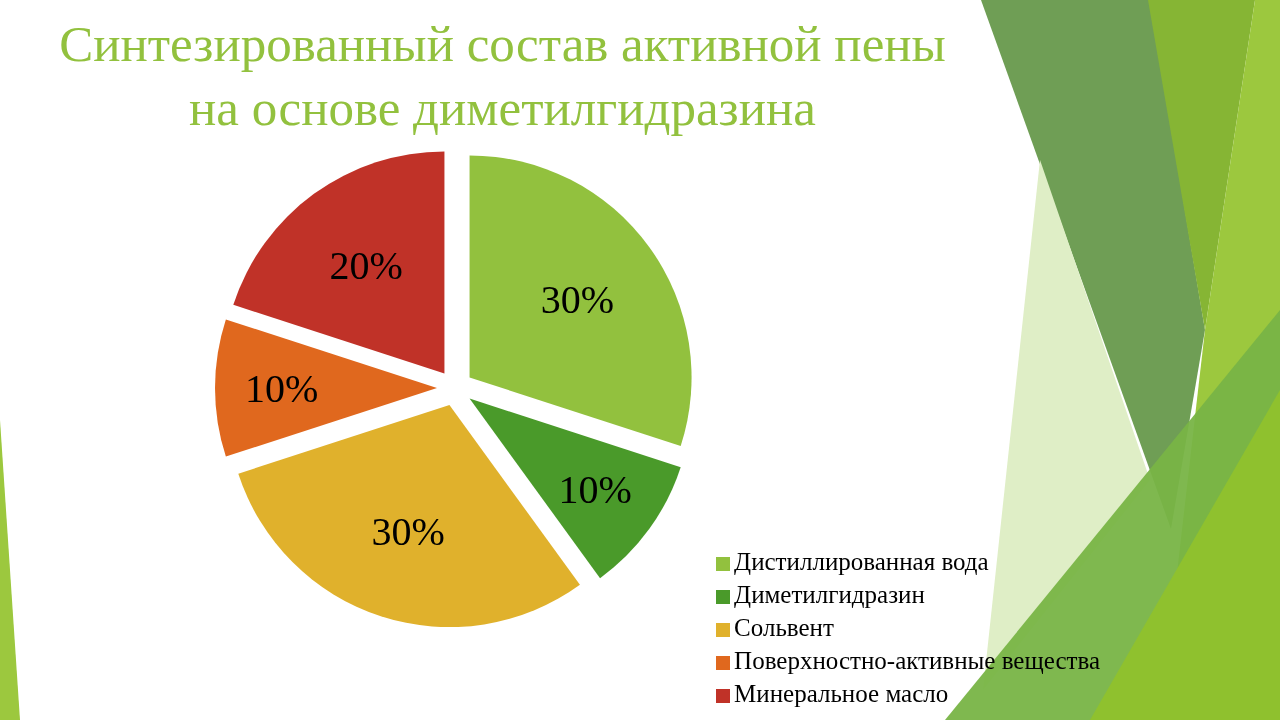  What do you see at coordinates (502, 76) in the screenshot?
I see `chart-title: Синтезированный состав активной пены на основе диметилгидразина` at bounding box center [502, 76].